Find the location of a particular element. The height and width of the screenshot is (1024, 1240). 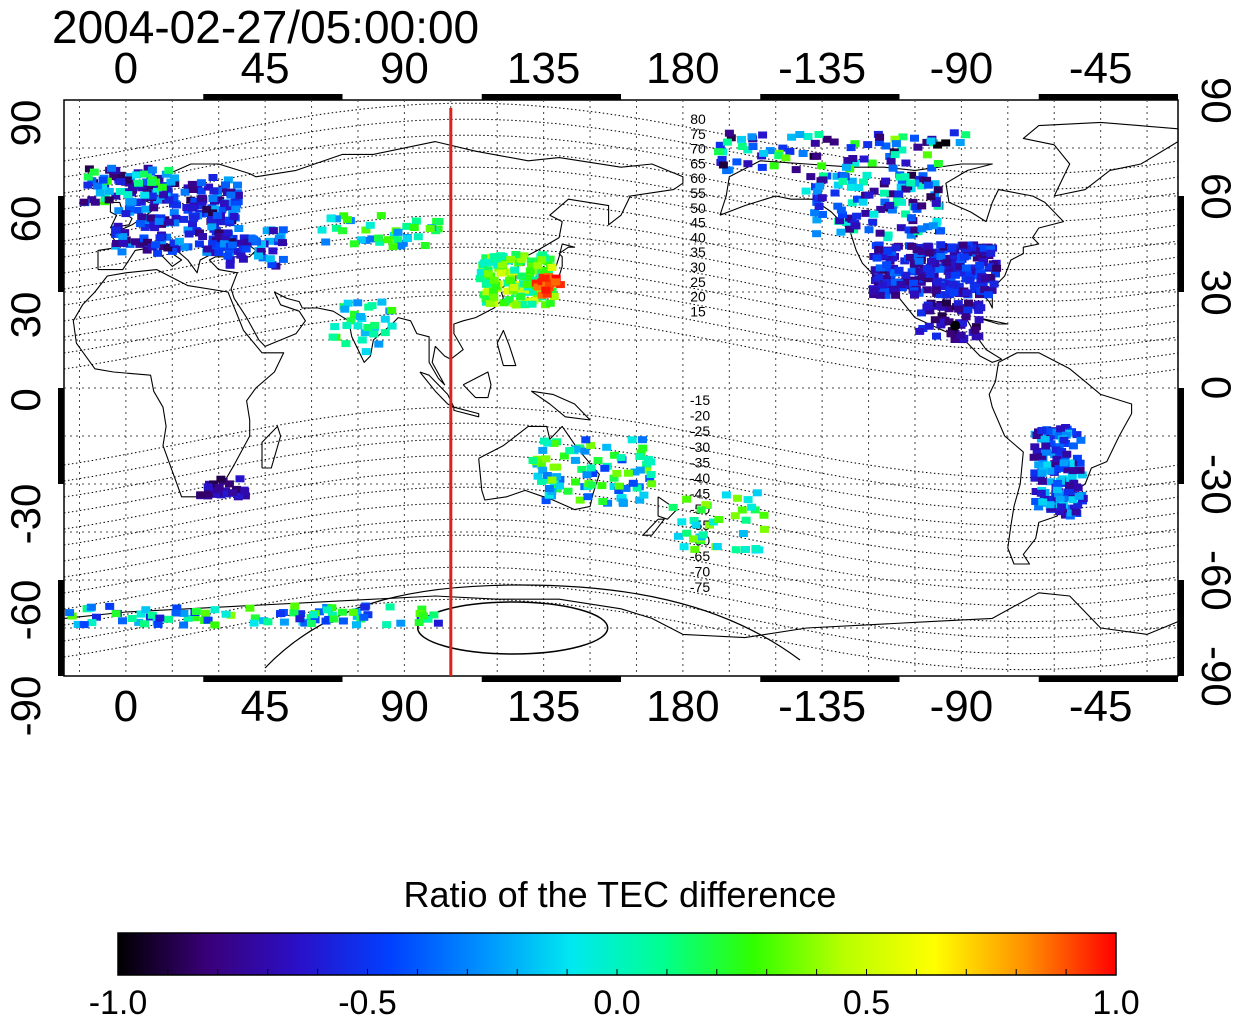

magnetic-latitude-label: -35 is located at coordinates (700, 462).